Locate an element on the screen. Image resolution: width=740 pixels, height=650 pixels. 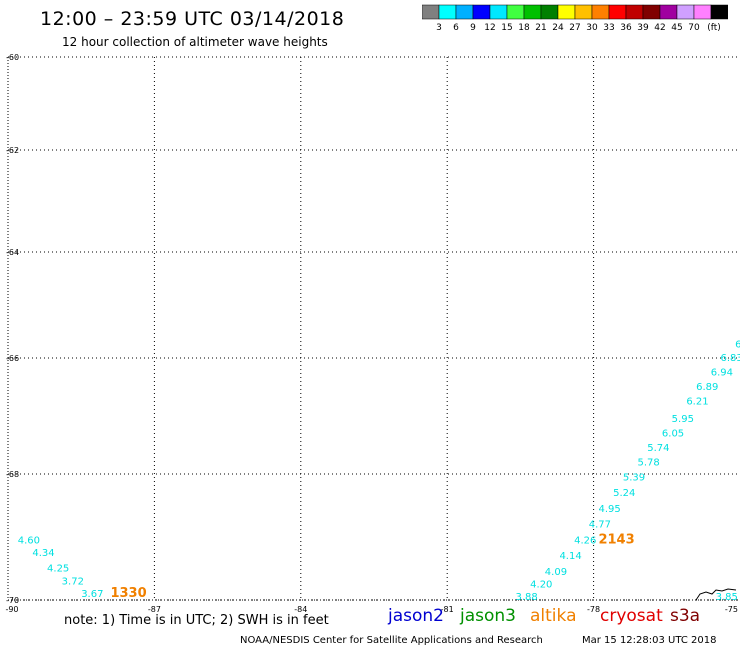
swh-value-label: 4.34 is located at coordinates (43, 553).